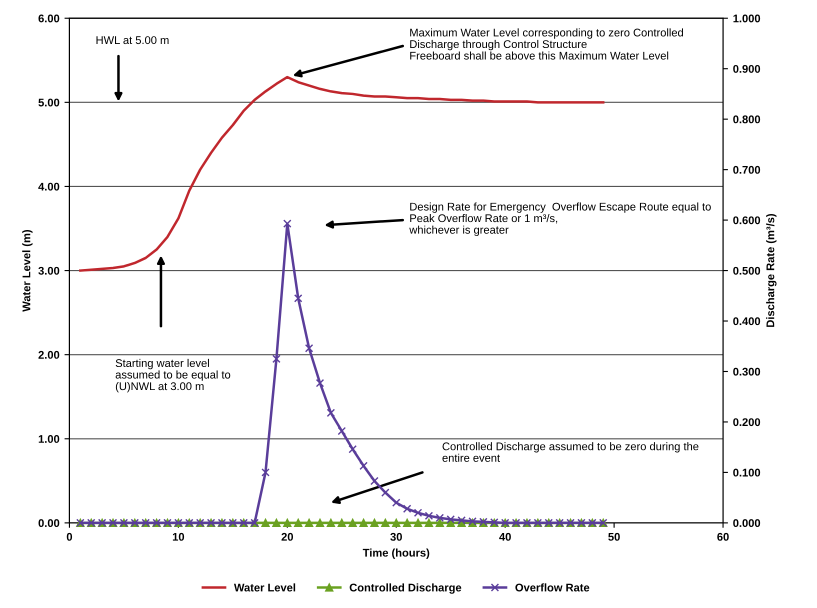 This screenshot has height=608, width=817. Describe the element at coordinates (505, 536) in the screenshot. I see `x-tick-label: 40` at that location.